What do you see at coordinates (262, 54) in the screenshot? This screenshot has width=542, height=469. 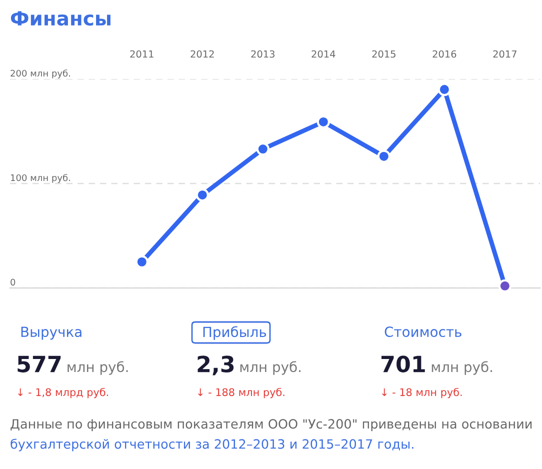 I see `x-tick-label: 2013` at bounding box center [262, 54].